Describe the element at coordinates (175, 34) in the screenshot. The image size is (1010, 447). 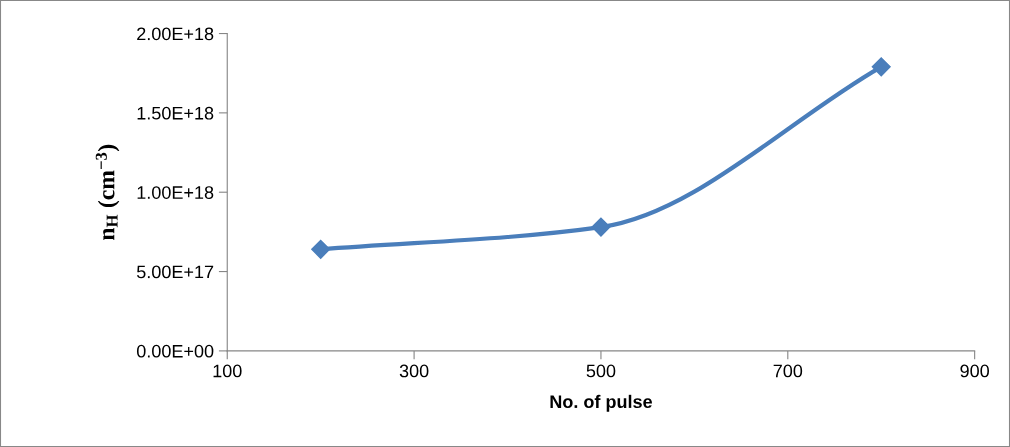
I see `y-tick-label: 2.00E+18` at that location.